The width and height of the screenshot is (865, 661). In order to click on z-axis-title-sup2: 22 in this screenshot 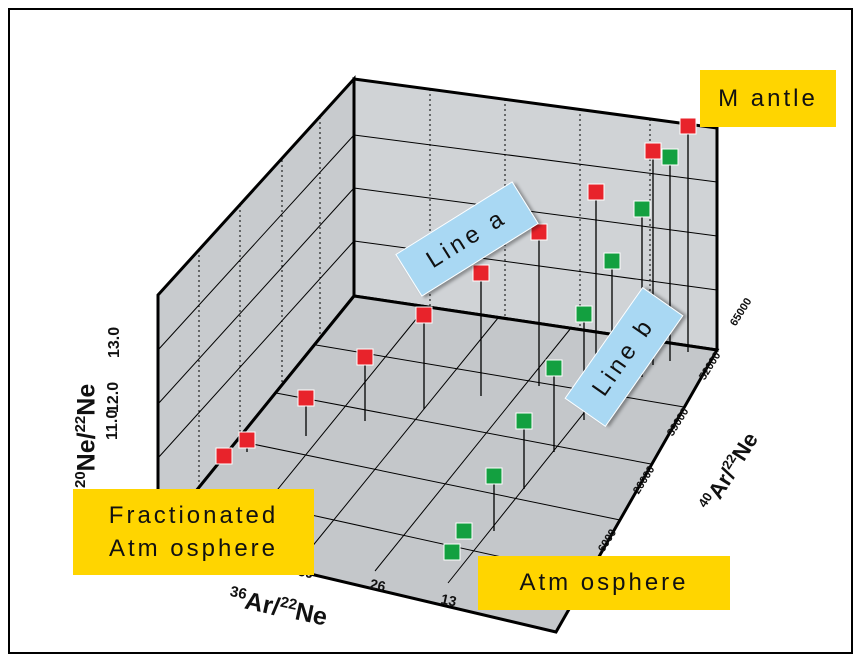, I will do `click(80, 424)`.